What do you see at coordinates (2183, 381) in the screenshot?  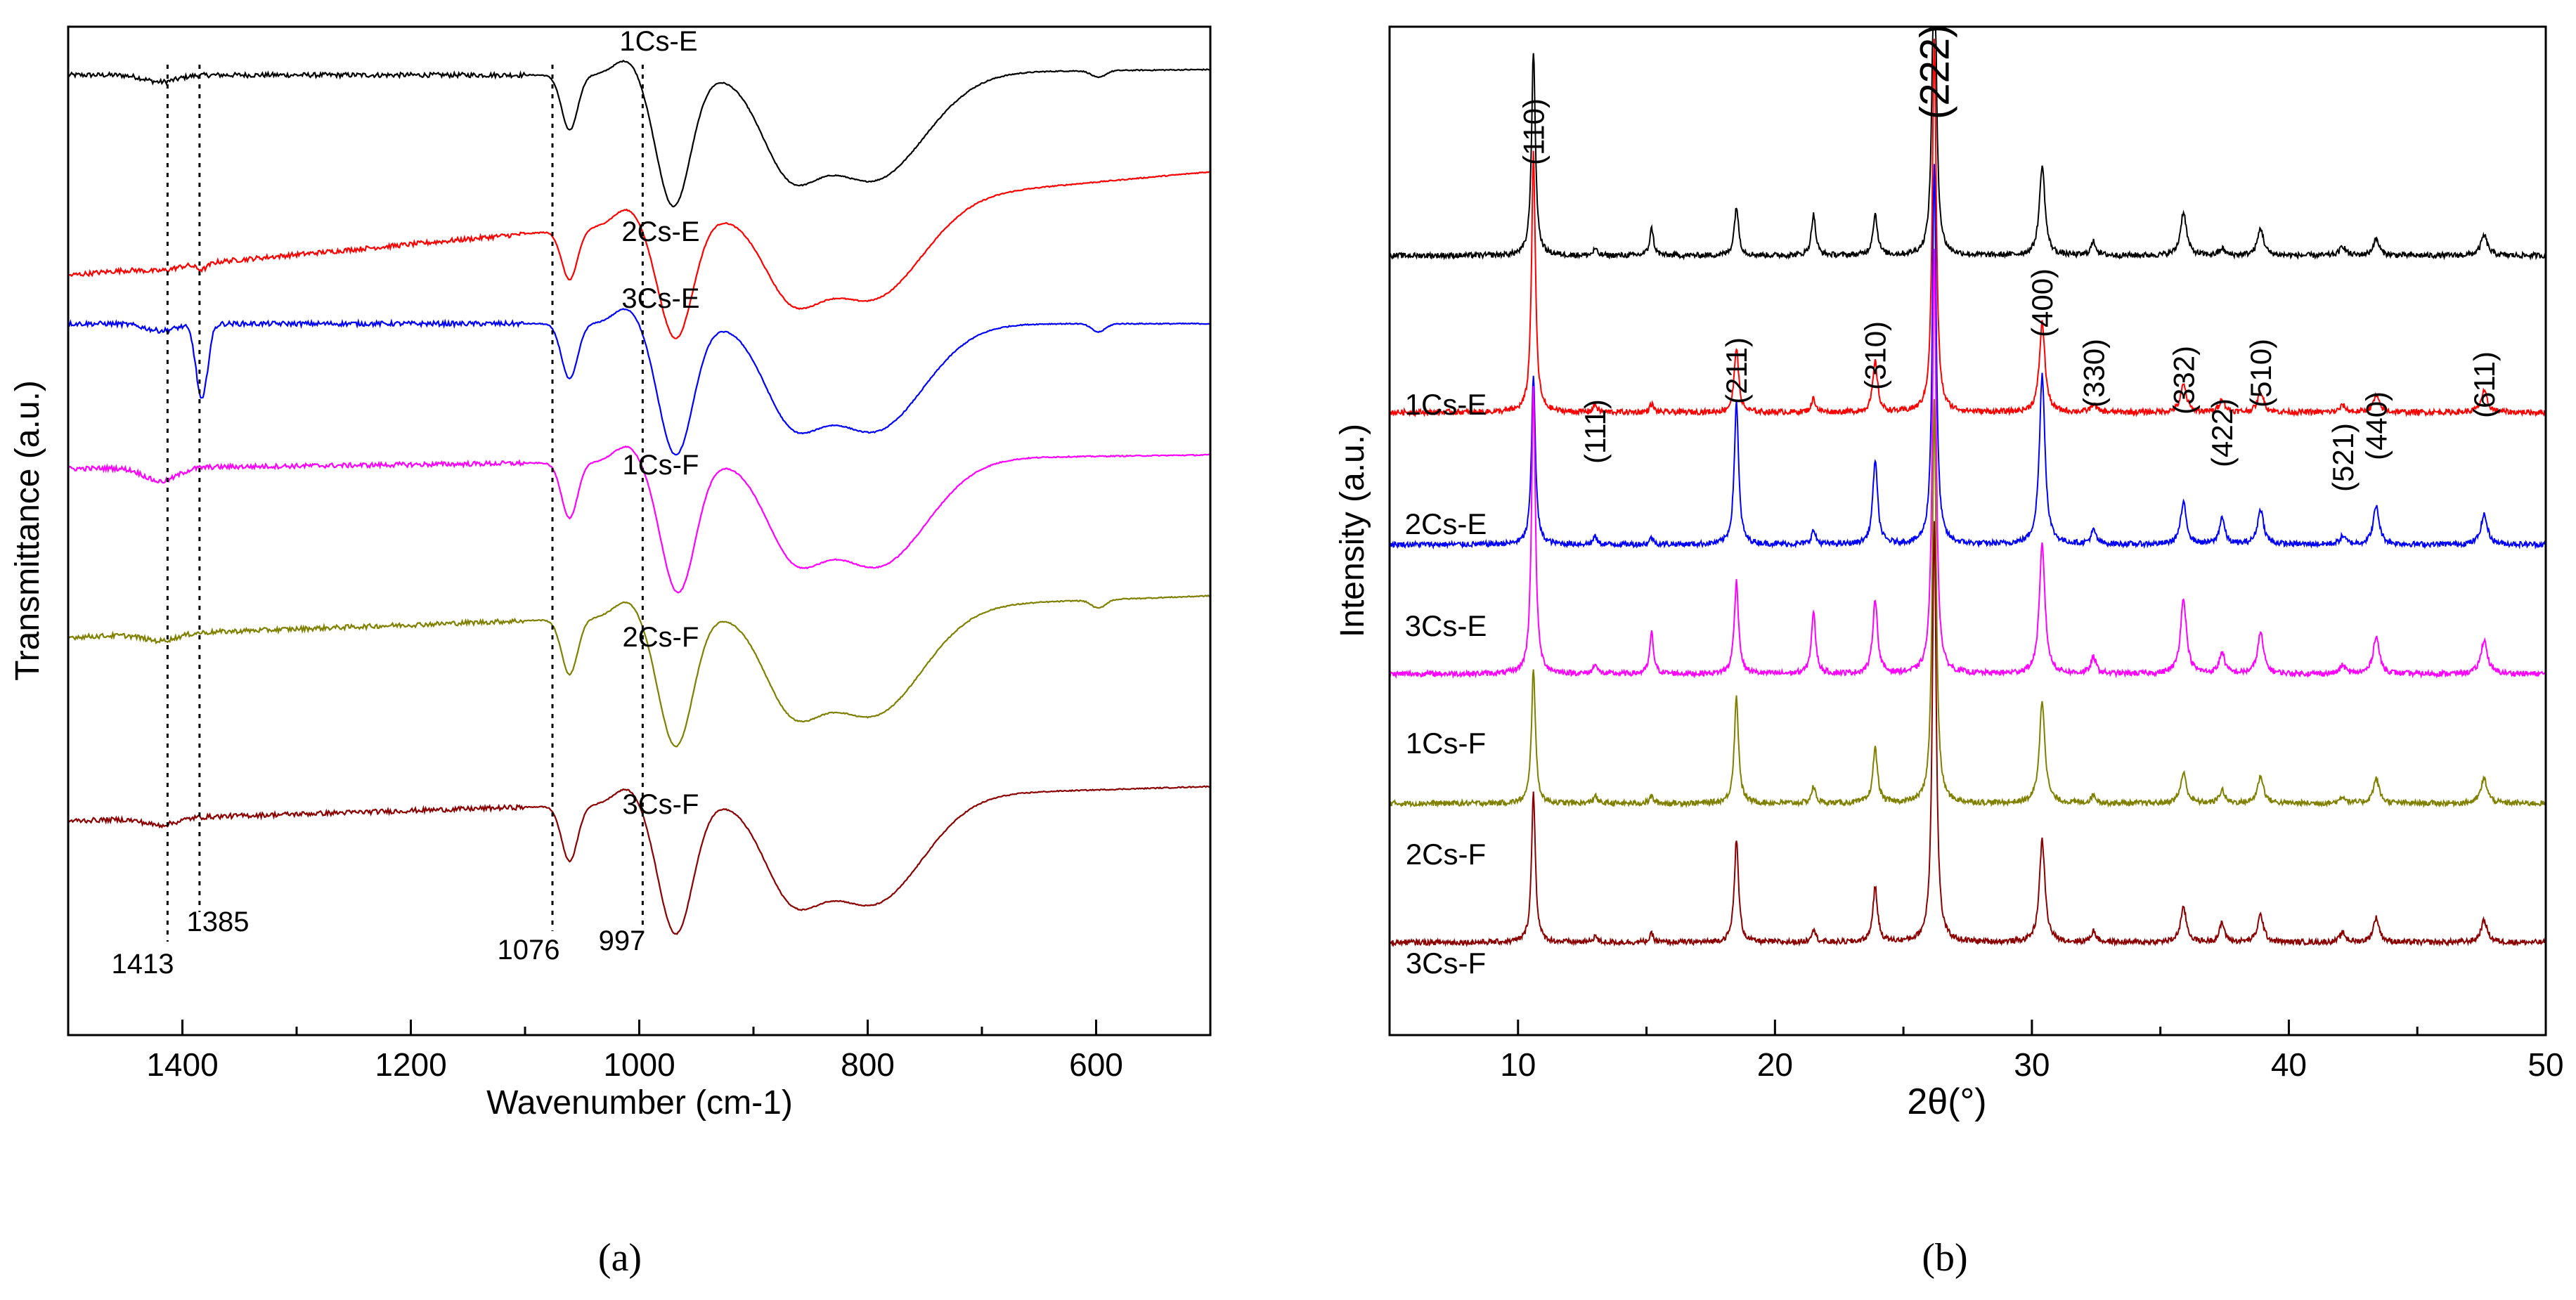 I see `peak-label-332: (332)` at bounding box center [2183, 381].